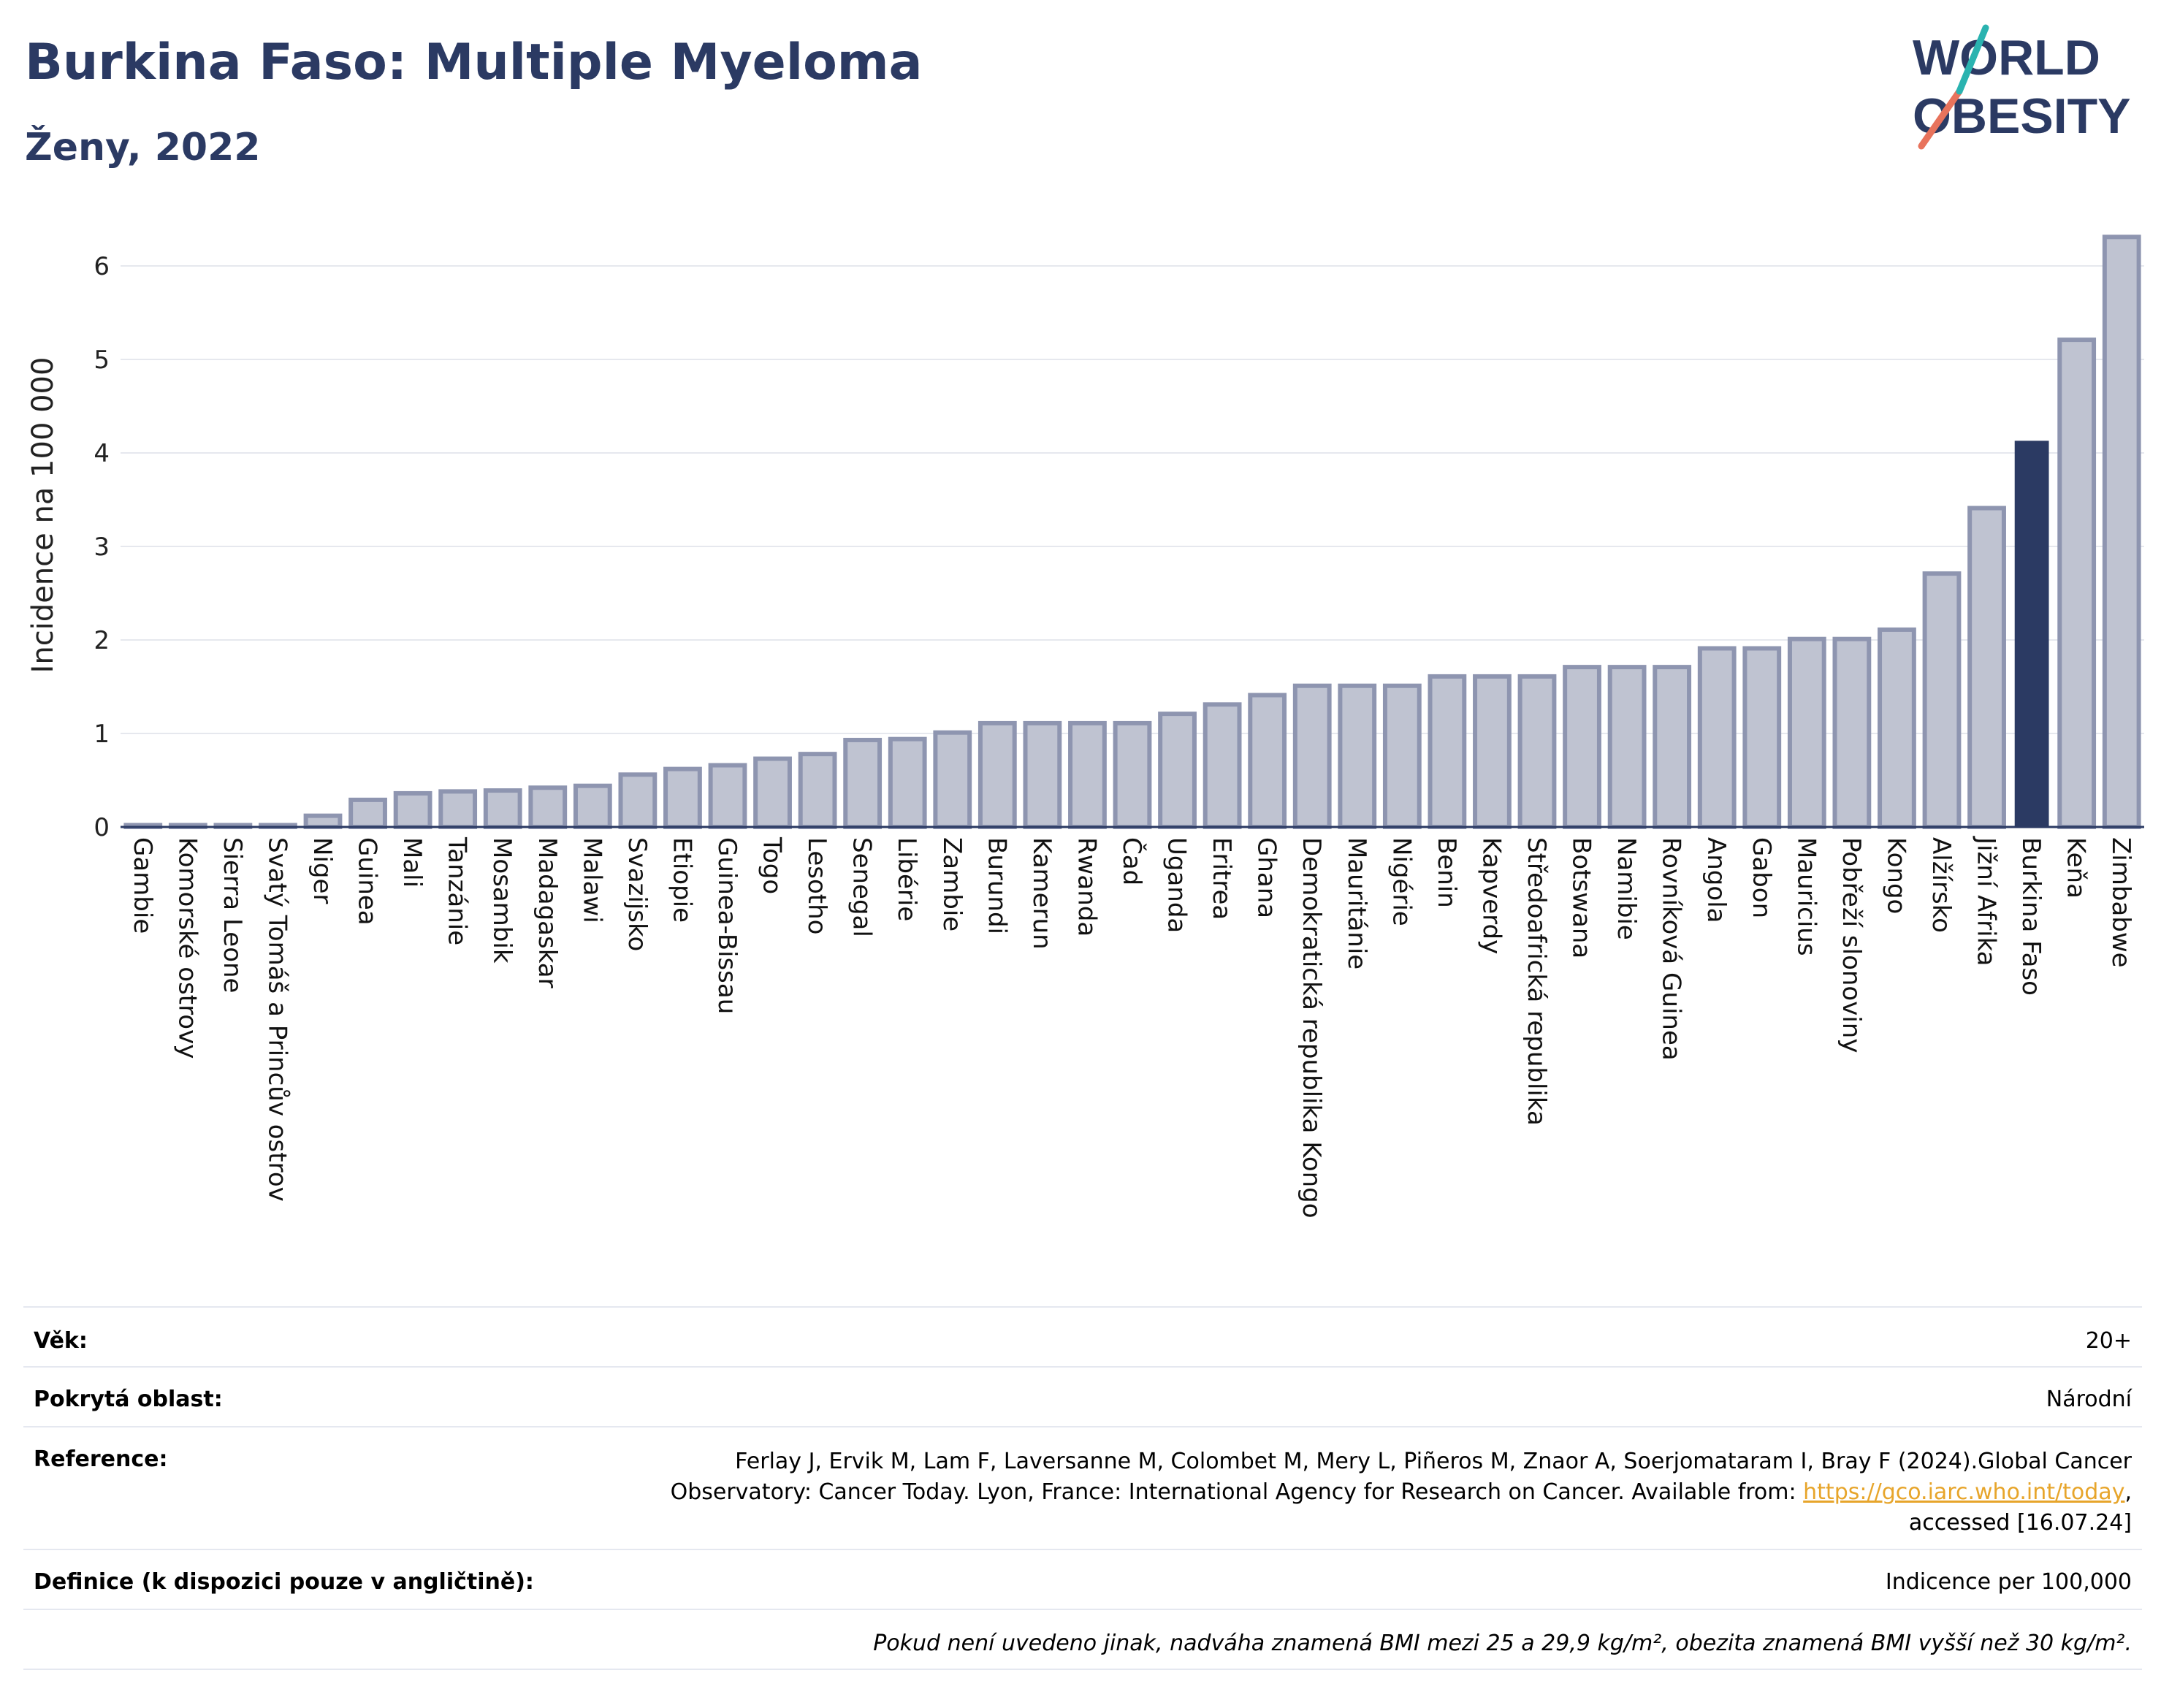 This screenshot has height=1708, width=2161. What do you see at coordinates (681, 880) in the screenshot?
I see `x-tick-label: Etiopie` at bounding box center [681, 880].